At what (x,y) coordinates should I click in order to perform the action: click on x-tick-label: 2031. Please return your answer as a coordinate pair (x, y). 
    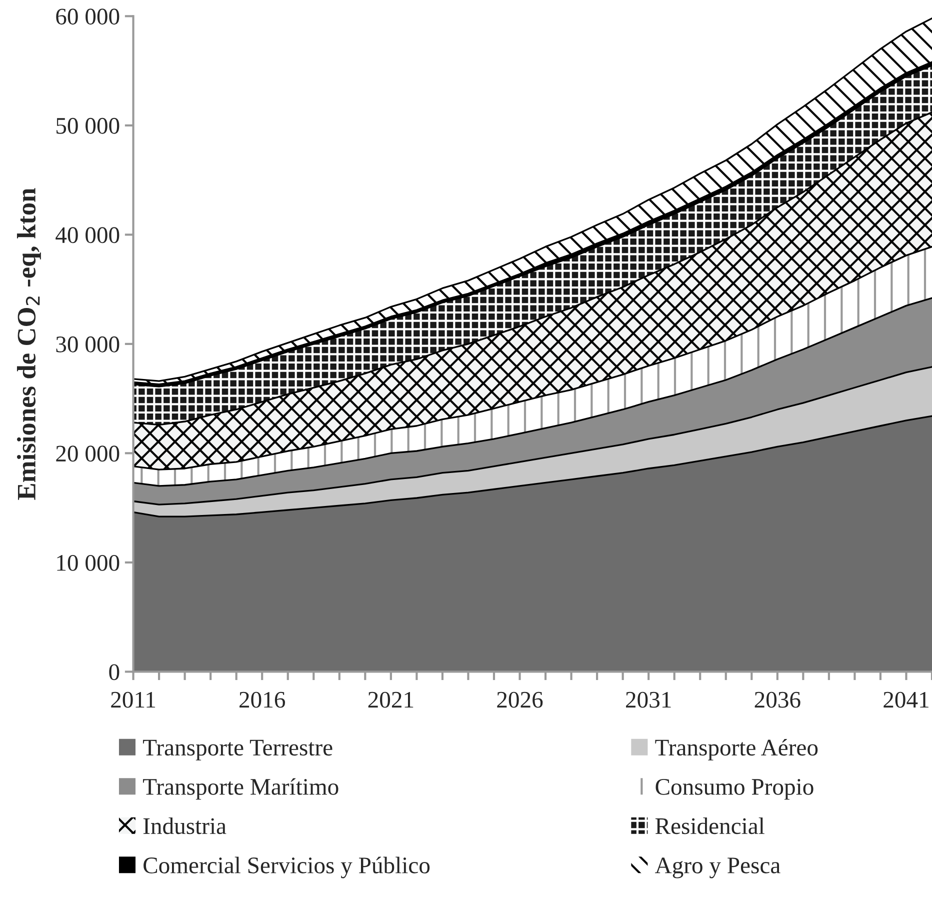
    Looking at the image, I should click on (648, 700).